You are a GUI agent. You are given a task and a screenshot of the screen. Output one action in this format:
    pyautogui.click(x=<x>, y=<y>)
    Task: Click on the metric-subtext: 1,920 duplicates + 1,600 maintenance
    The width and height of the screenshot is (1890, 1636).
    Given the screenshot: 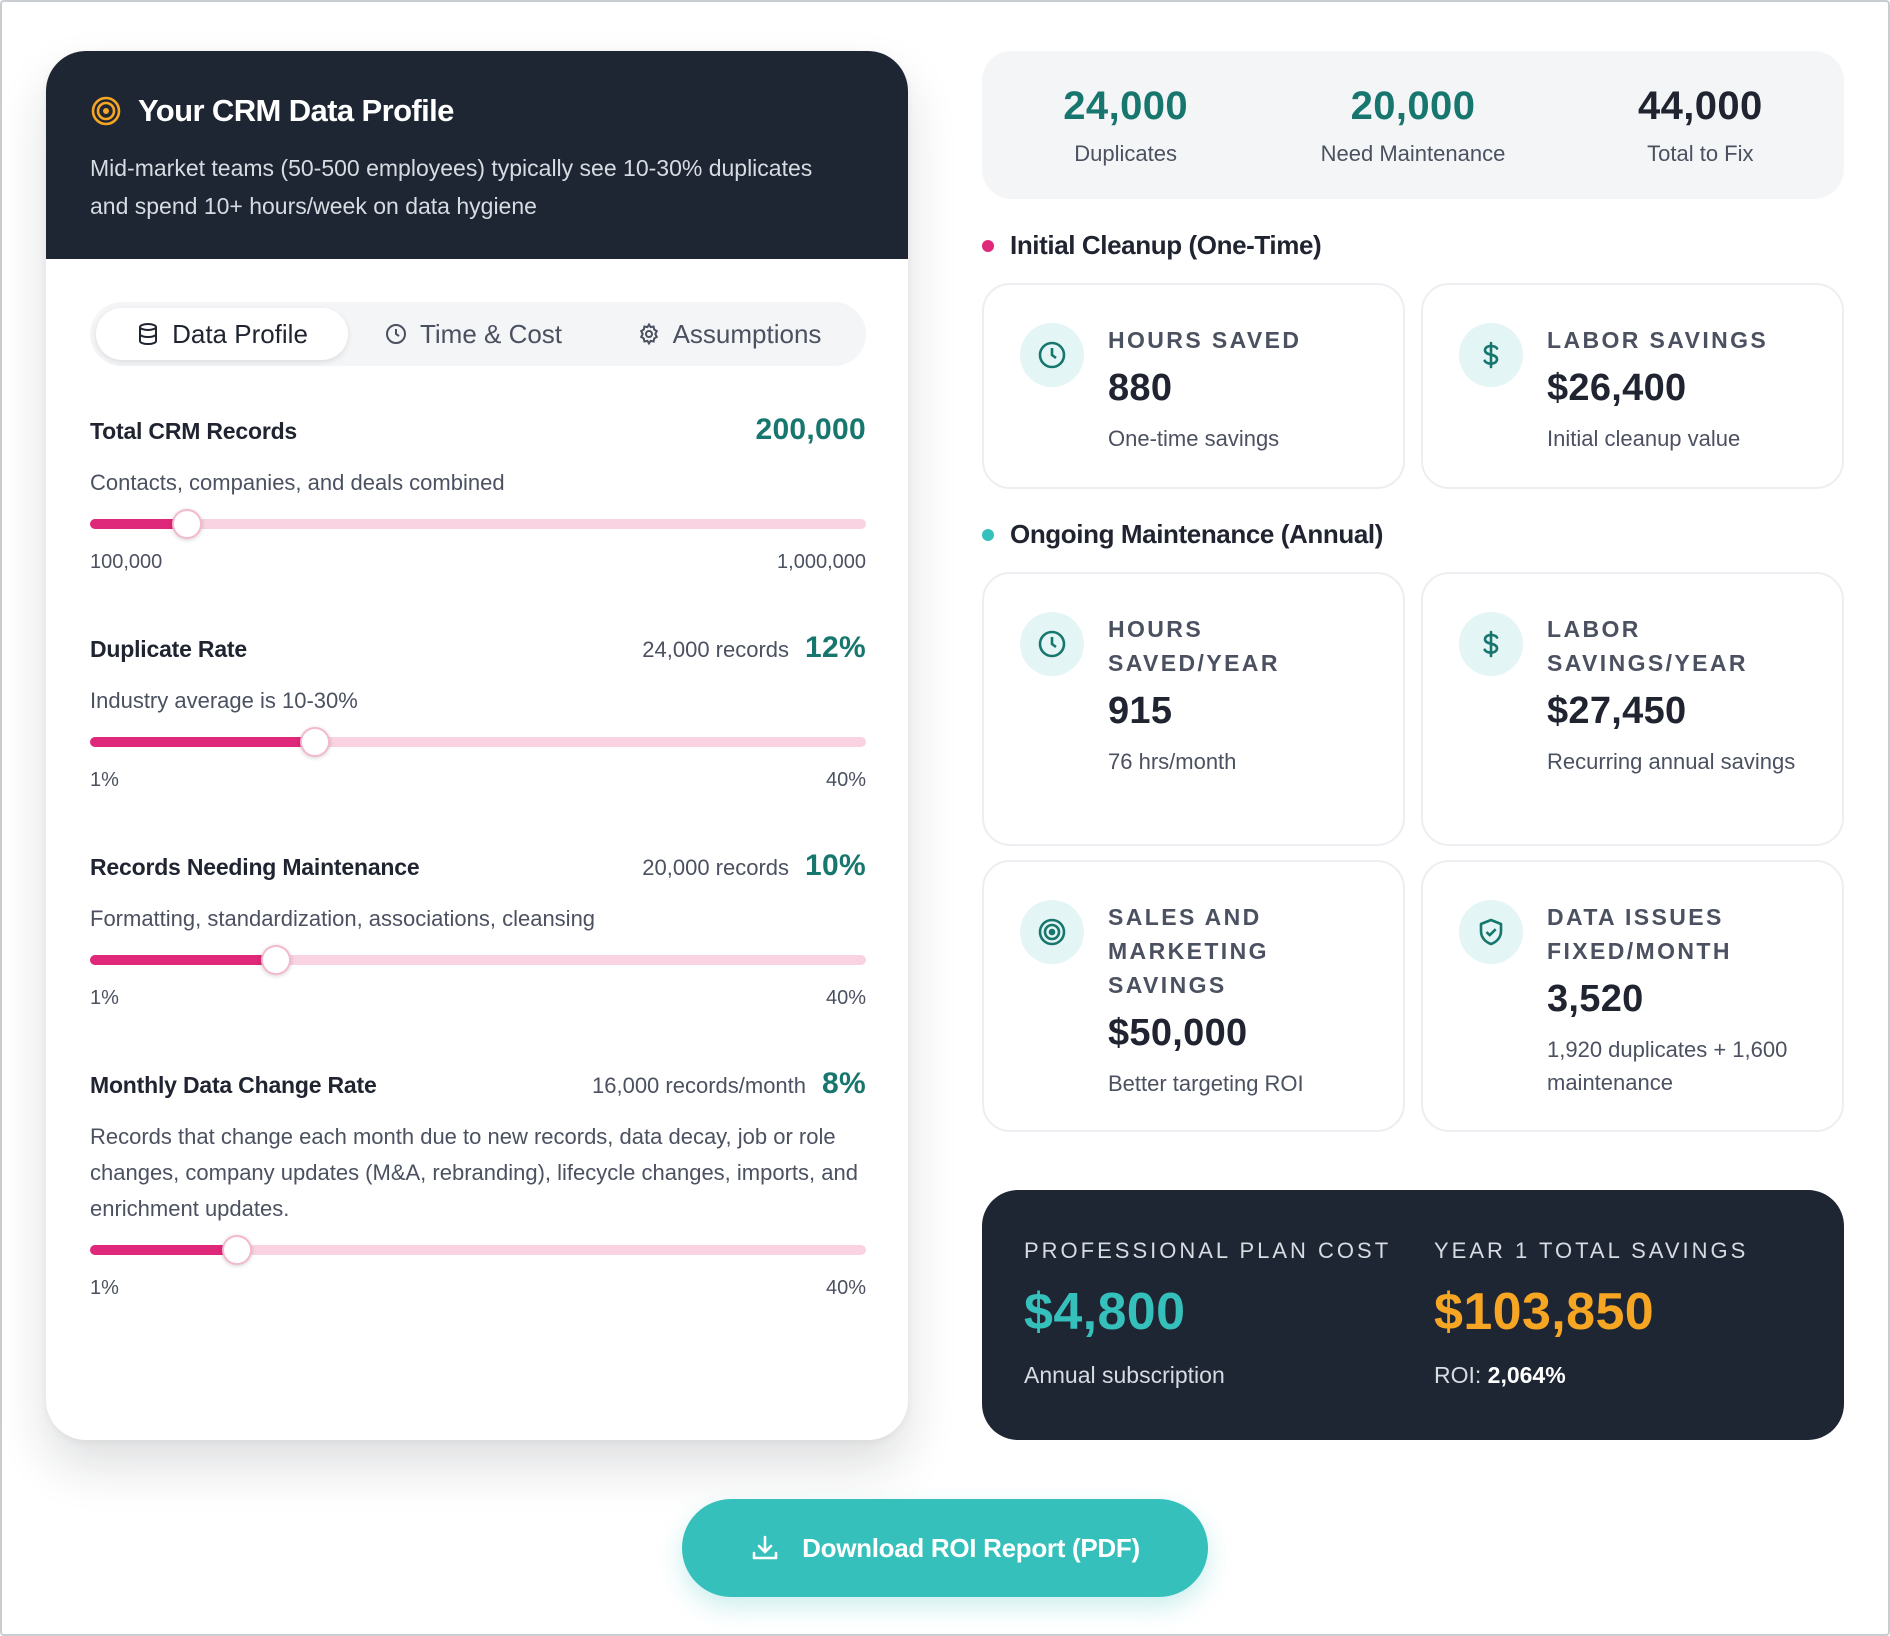 What is the action you would take?
    pyautogui.click(x=1667, y=1066)
    